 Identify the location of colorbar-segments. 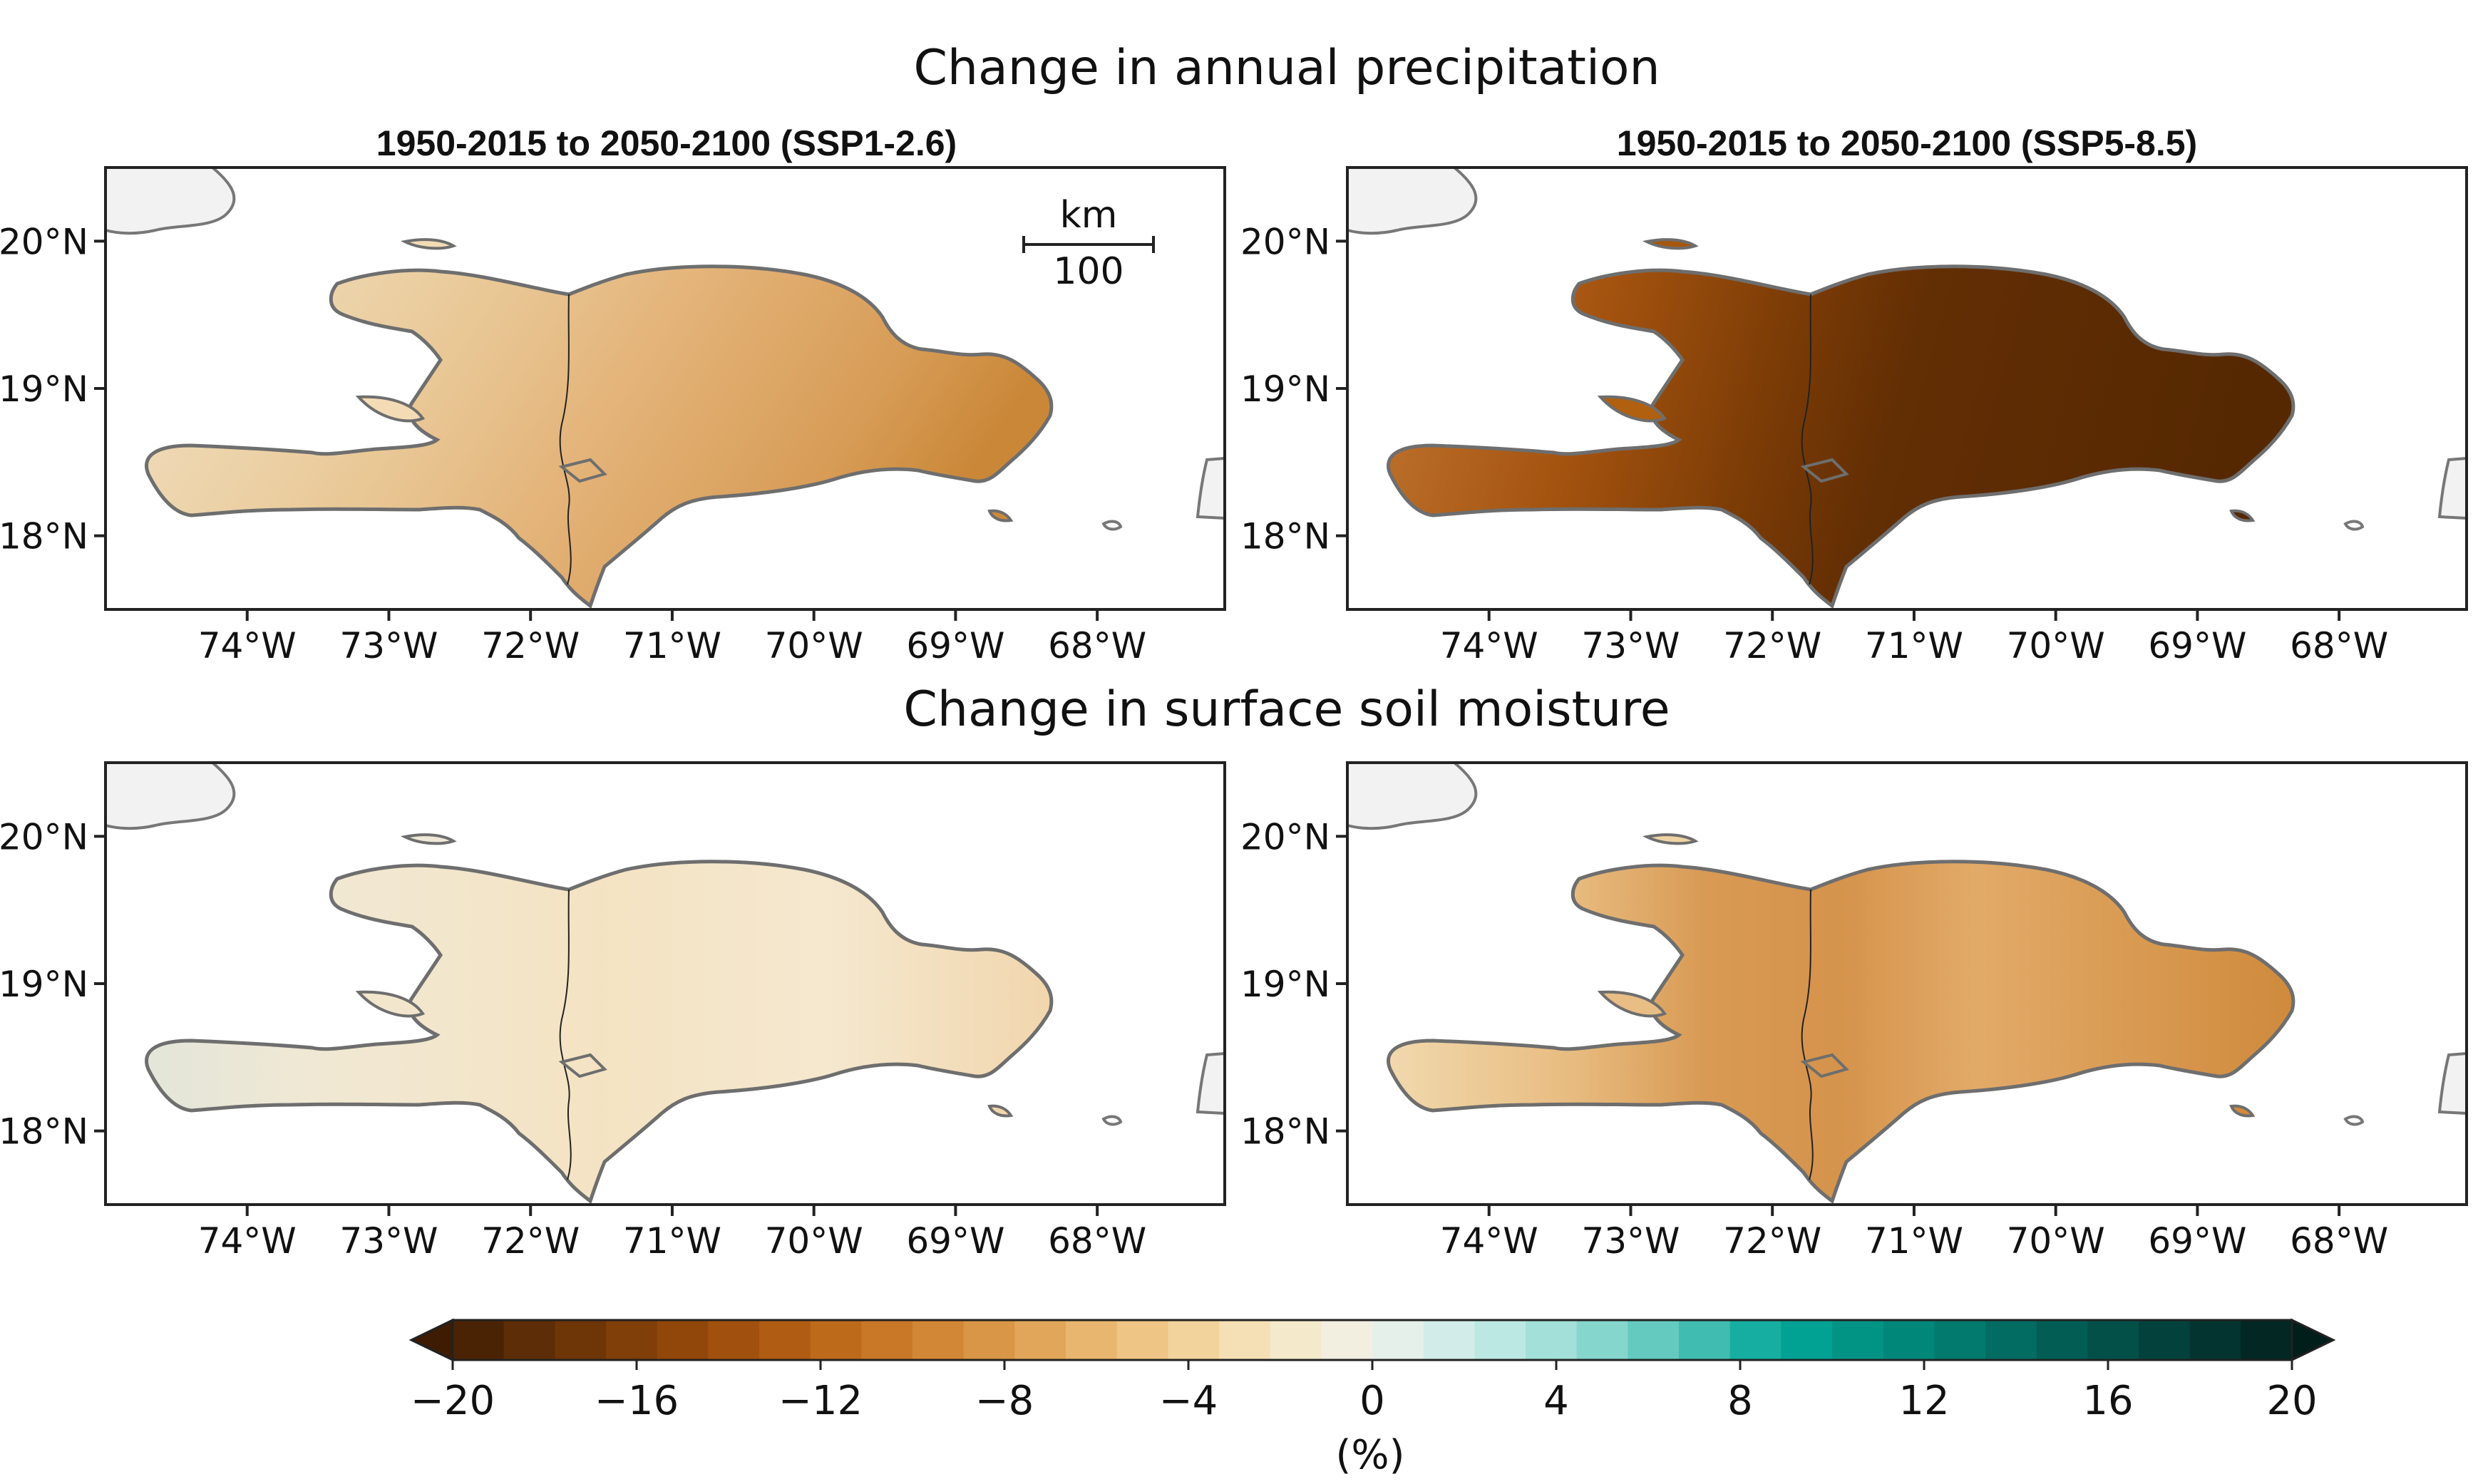
(1373, 1340).